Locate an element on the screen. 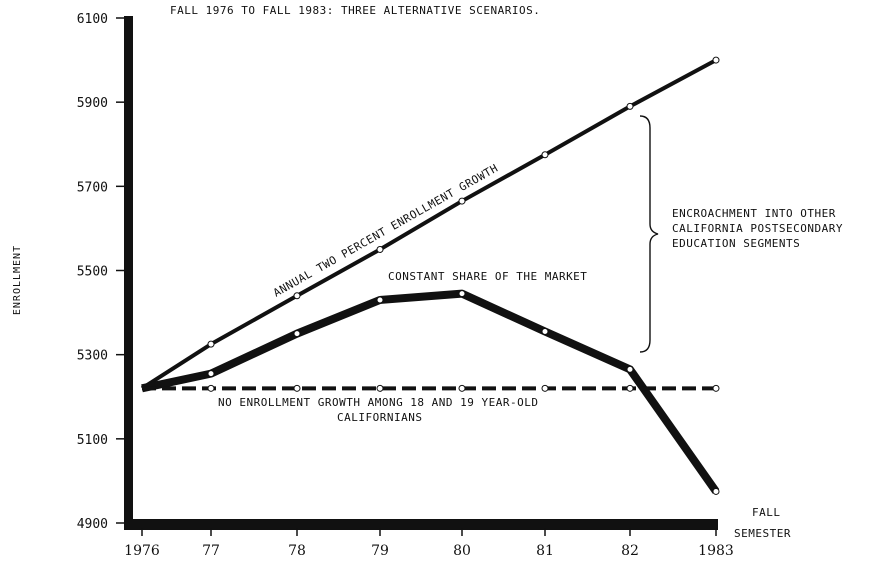  annotation-line-1: ENCROACHMENT INTO OTHER is located at coordinates (754, 213).